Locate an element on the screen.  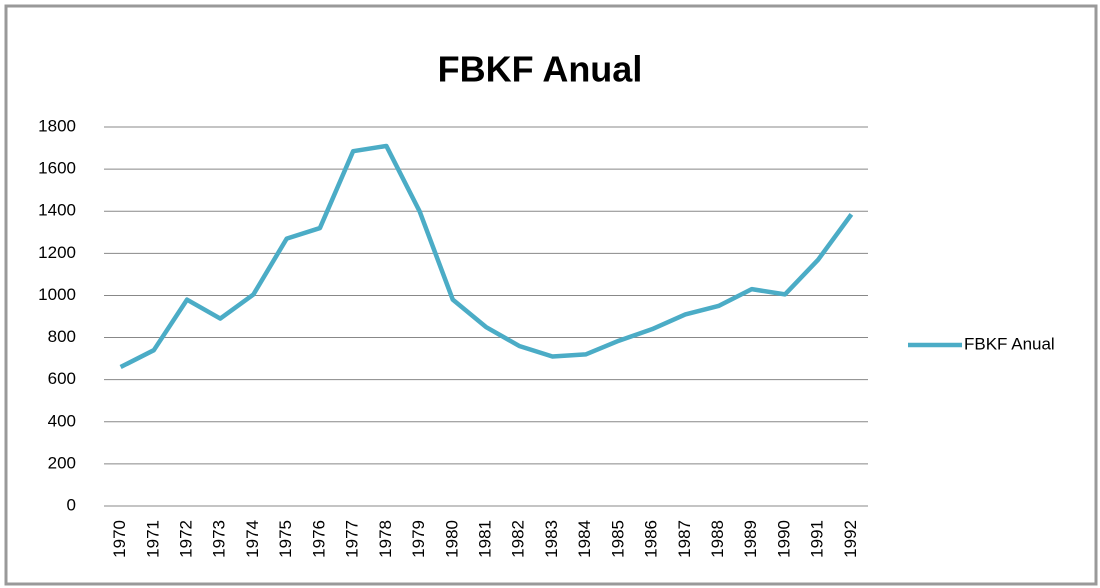
x-tick-label: 1988 is located at coordinates (717, 539).